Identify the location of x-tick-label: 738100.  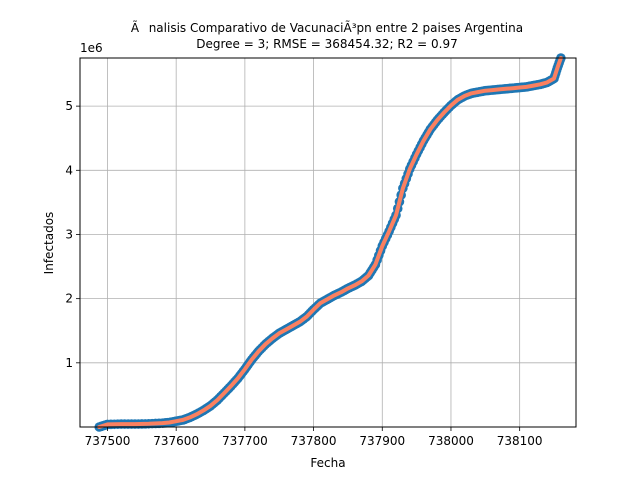
(520, 441).